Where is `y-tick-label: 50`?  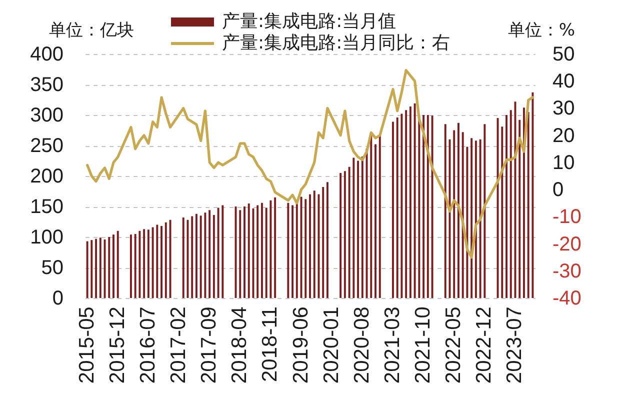
y-tick-label: 50 is located at coordinates (52, 268).